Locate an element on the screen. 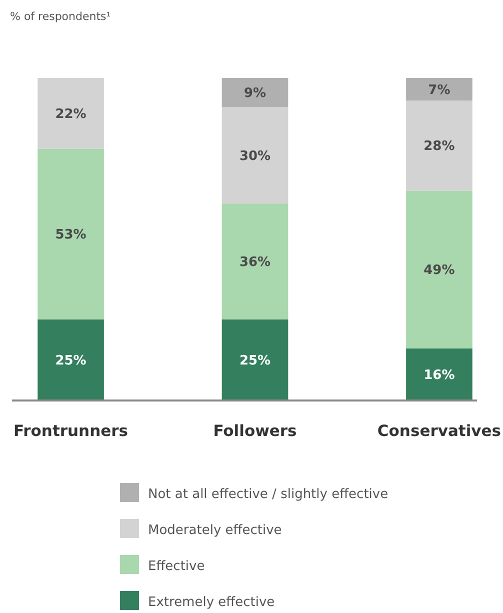 The image size is (503, 613). data-label: 36% is located at coordinates (255, 262).